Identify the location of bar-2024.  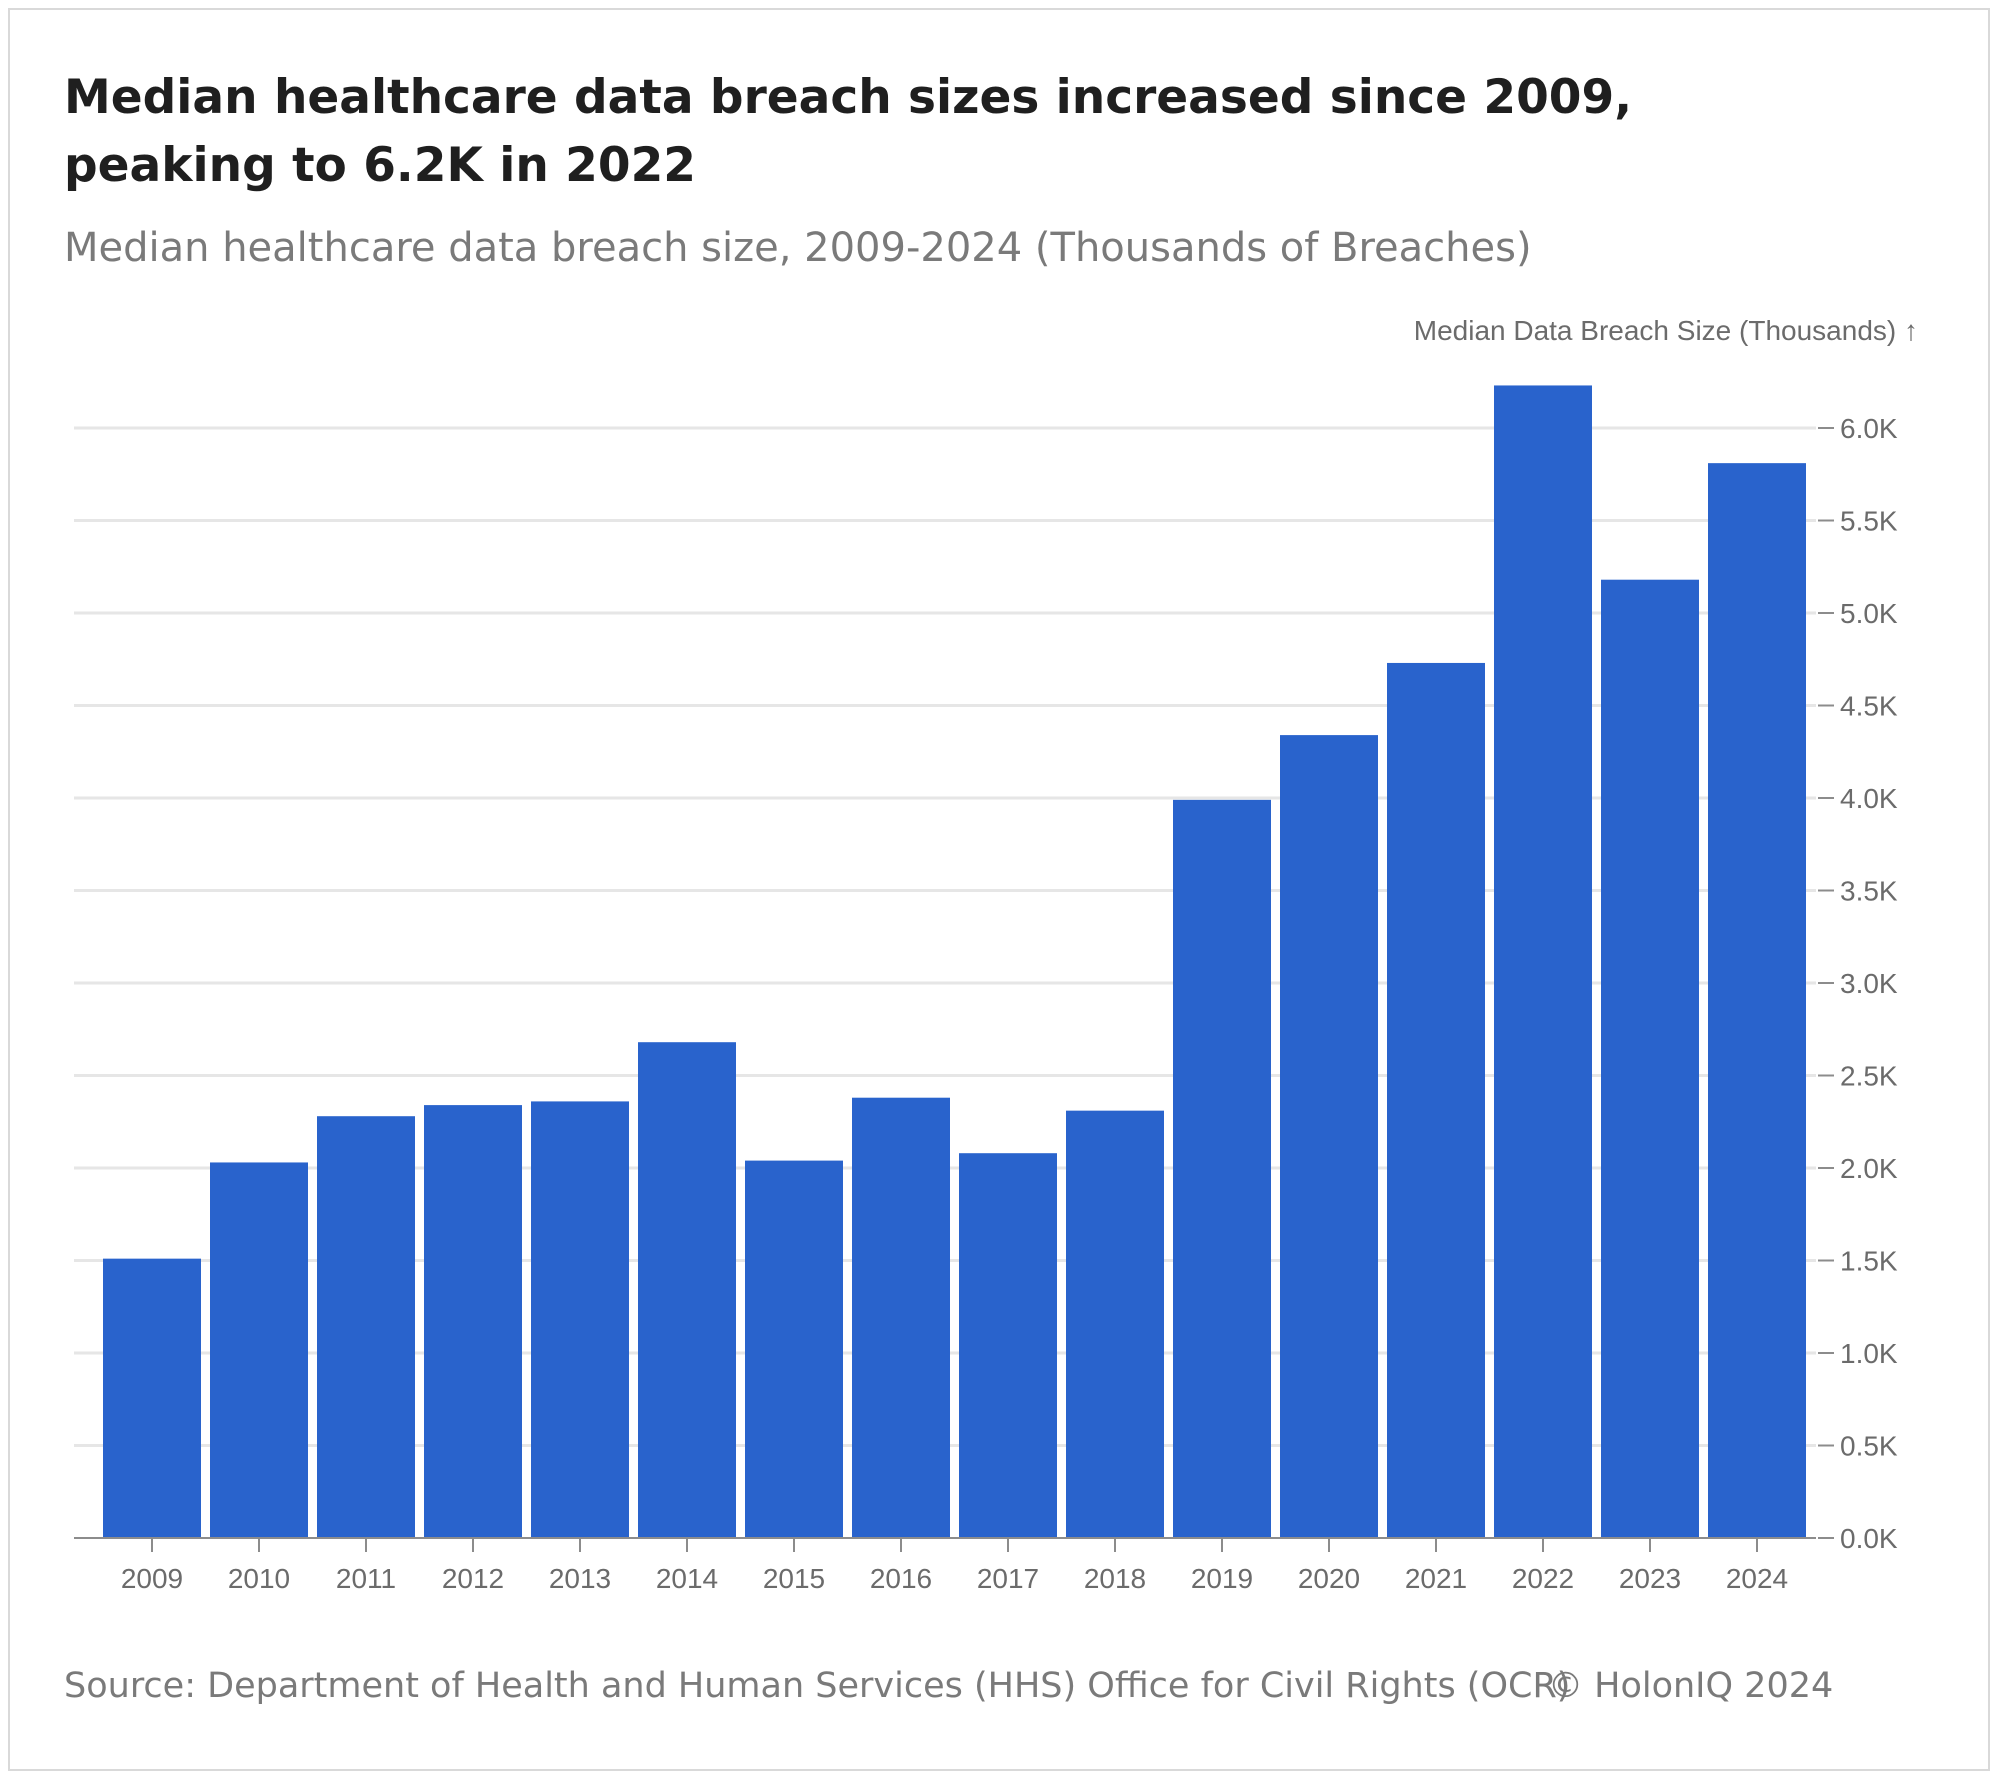
(1757, 1000).